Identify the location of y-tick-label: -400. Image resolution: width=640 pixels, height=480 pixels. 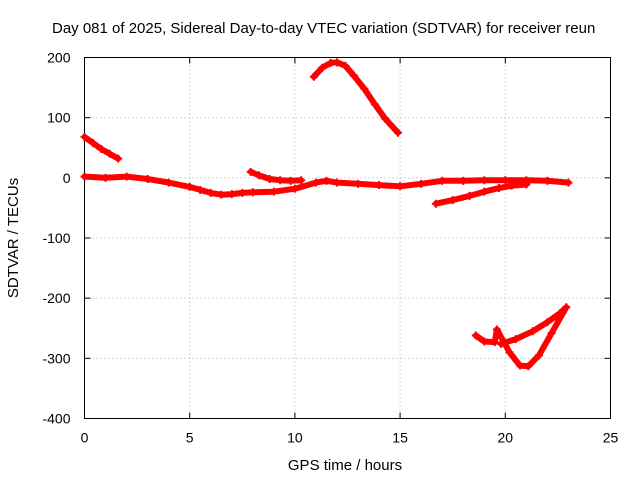
(56, 419).